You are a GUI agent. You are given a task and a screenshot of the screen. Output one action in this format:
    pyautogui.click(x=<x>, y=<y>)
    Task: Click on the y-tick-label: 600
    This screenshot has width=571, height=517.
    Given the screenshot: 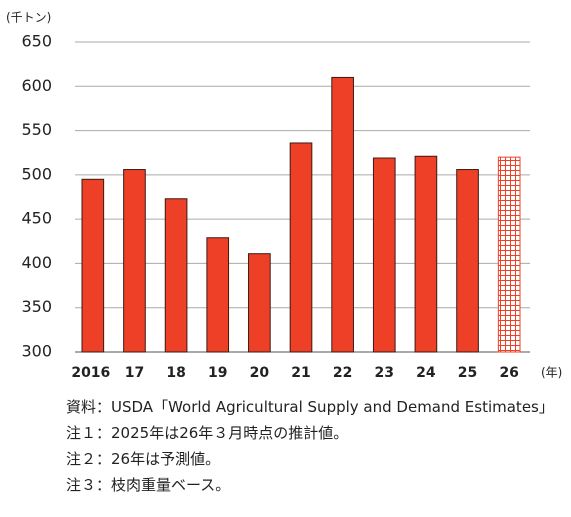 What is the action you would take?
    pyautogui.click(x=36, y=85)
    